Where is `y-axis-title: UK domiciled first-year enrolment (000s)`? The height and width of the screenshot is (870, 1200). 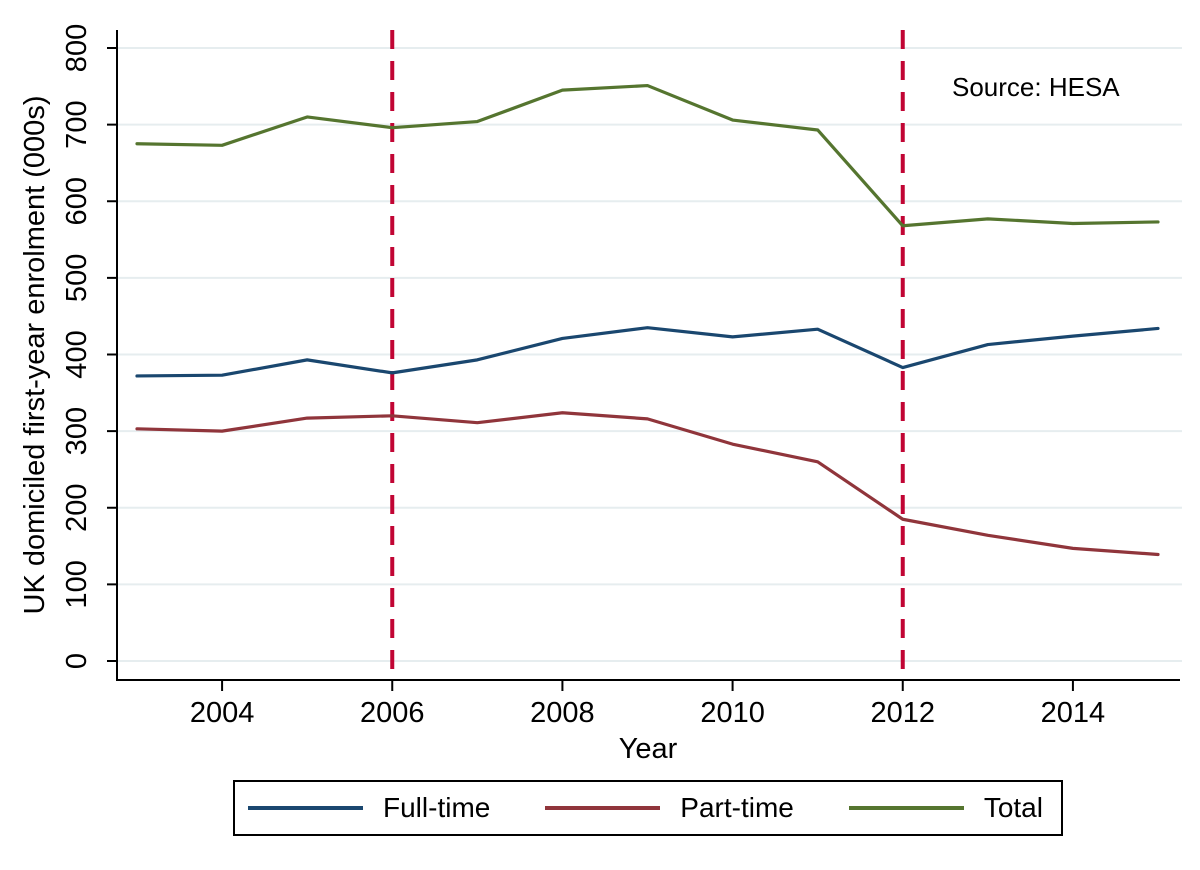
y-axis-title: UK domiciled first-year enrolment (000s) is located at coordinates (35, 355).